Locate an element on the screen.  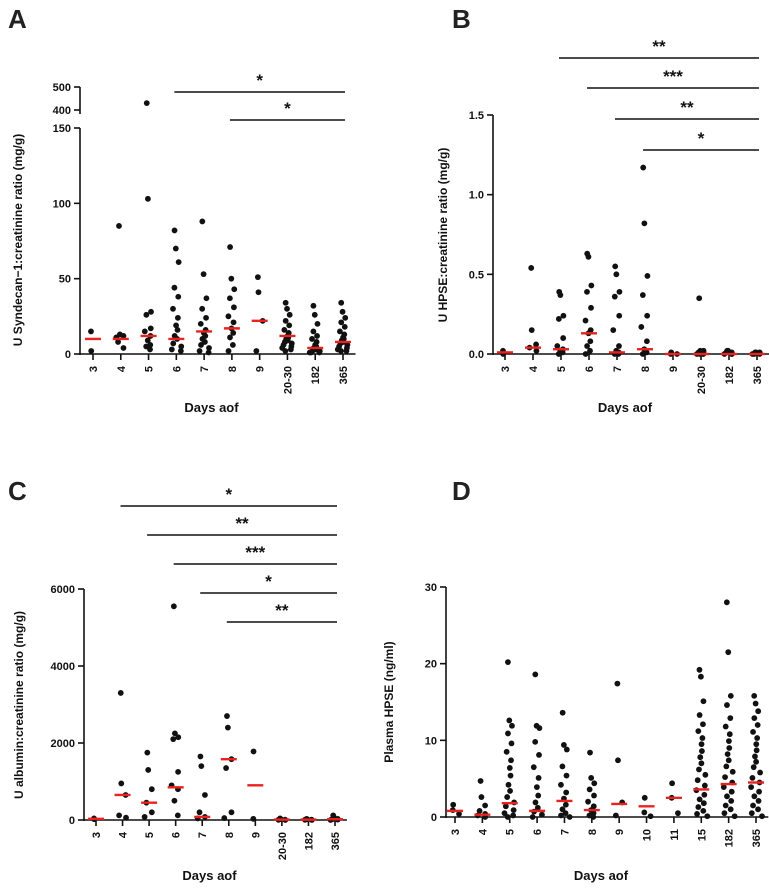
x-tick-label: 10 is located at coordinates (648, 835).